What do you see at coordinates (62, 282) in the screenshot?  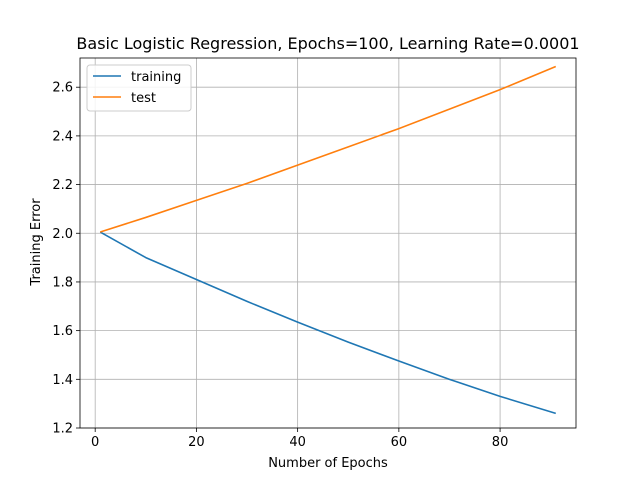 I see `y-tick-label: 1.8` at bounding box center [62, 282].